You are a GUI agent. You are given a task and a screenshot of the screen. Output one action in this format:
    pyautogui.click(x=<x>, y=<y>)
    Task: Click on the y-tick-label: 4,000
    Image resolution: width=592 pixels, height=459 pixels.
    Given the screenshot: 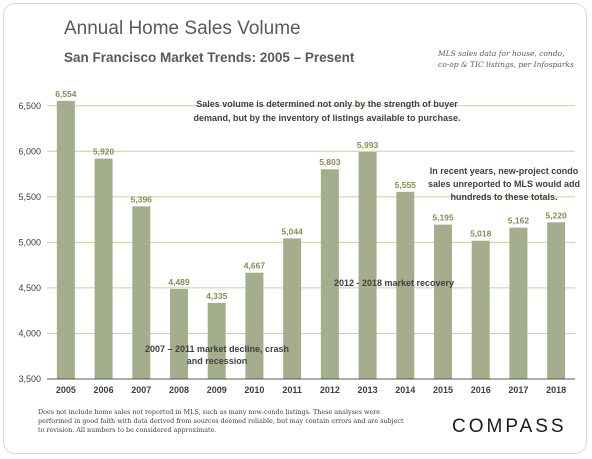 What is the action you would take?
    pyautogui.click(x=29, y=333)
    